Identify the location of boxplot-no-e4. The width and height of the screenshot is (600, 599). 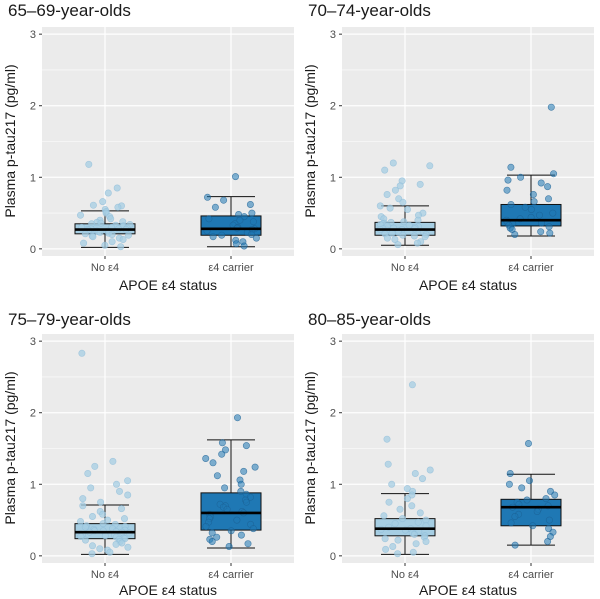
(405, 204).